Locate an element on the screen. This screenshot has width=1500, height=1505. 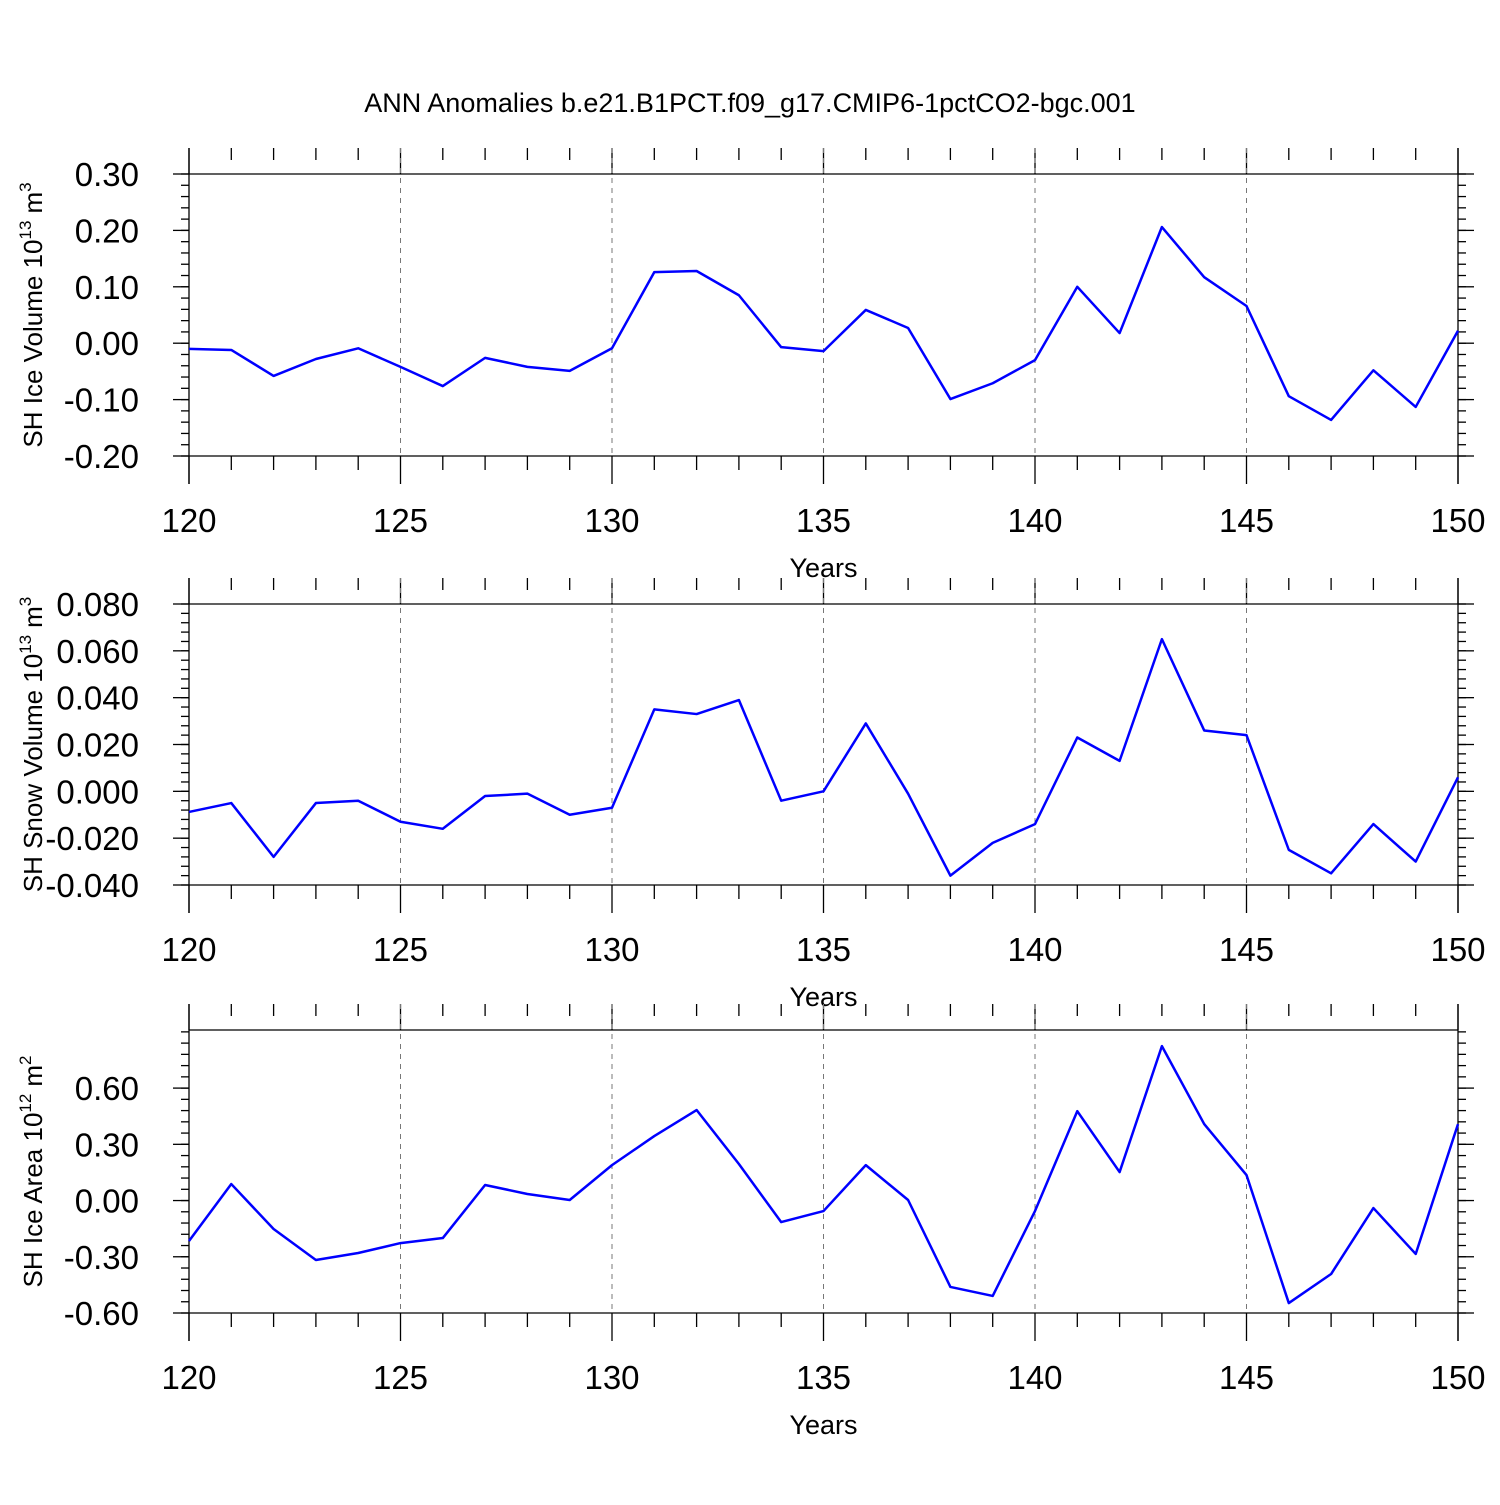
y-tick-label: -0.020 is located at coordinates (92, 838).